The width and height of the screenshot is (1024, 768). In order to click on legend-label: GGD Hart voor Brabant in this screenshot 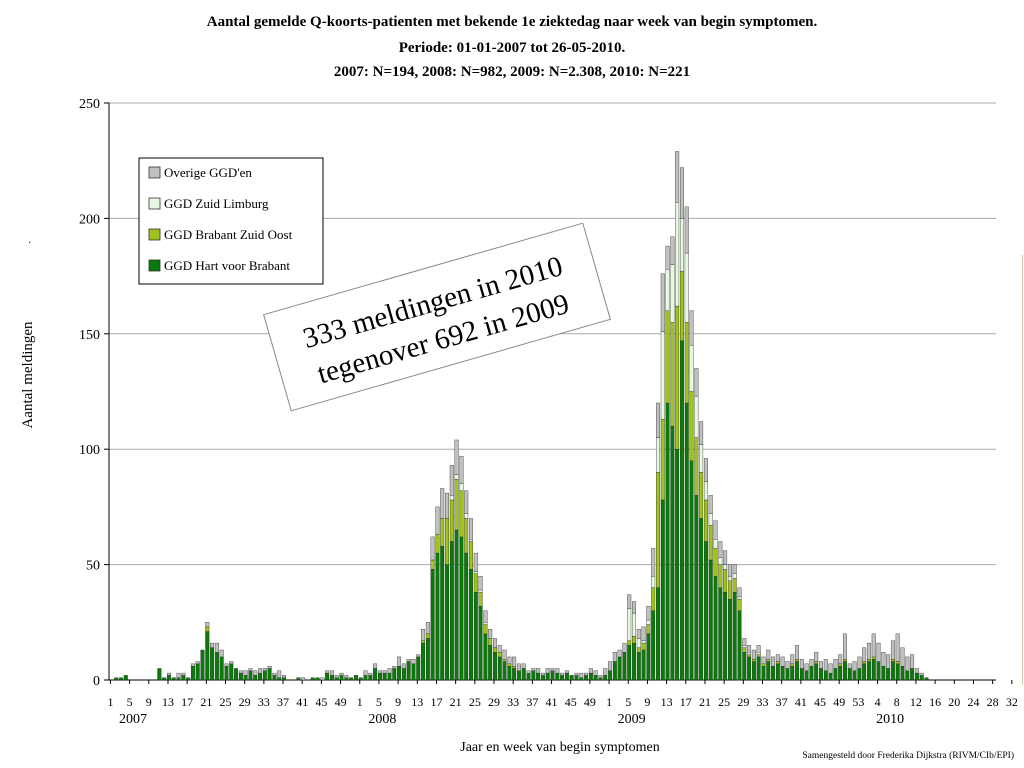, I will do `click(227, 265)`.